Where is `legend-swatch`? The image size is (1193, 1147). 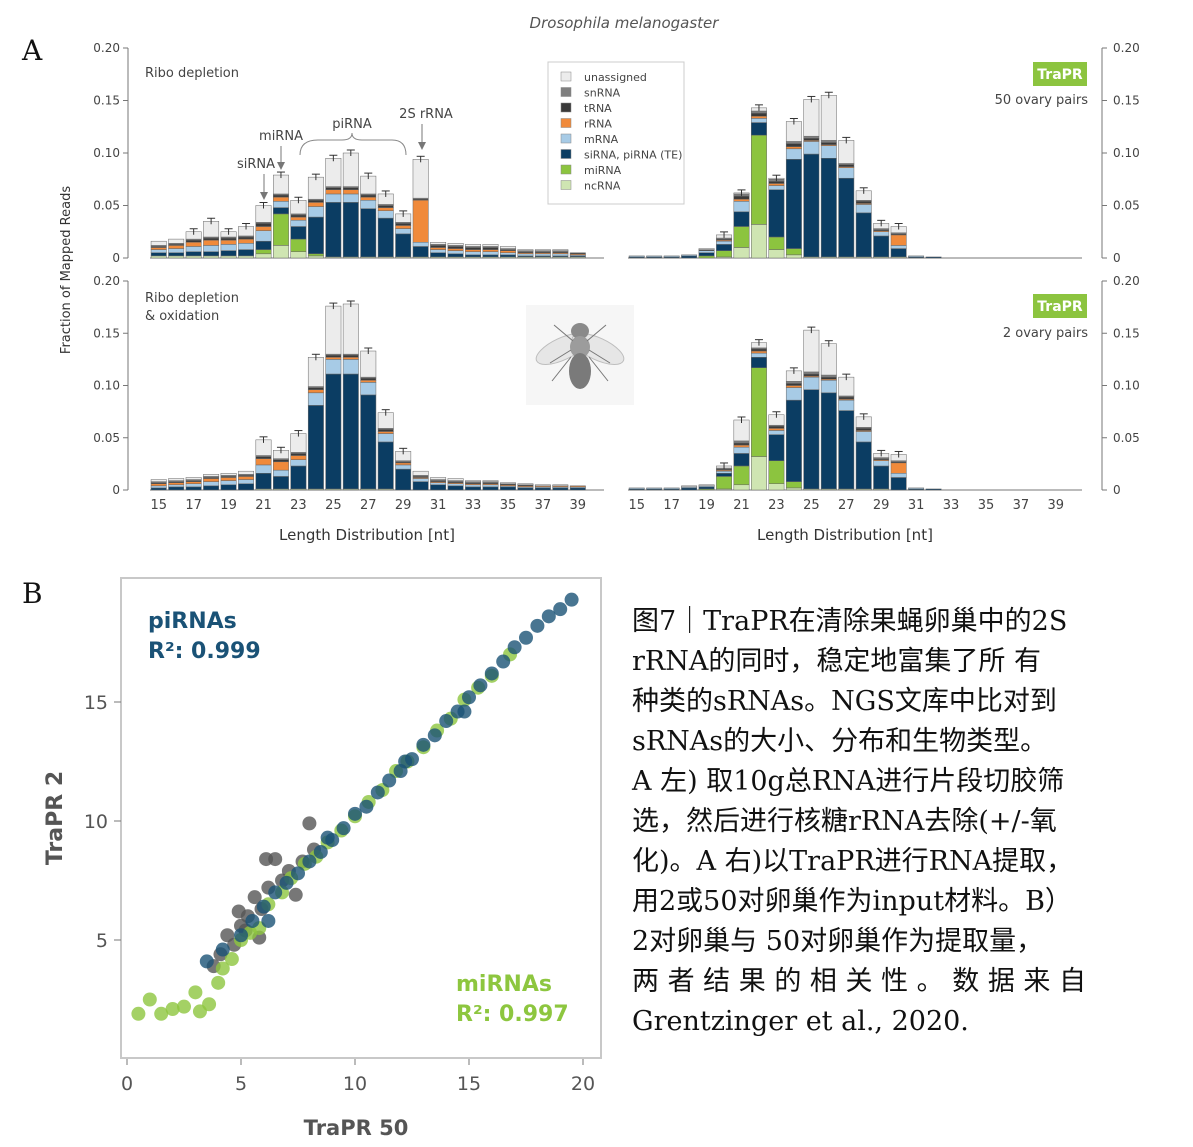
legend-swatch is located at coordinates (566, 92).